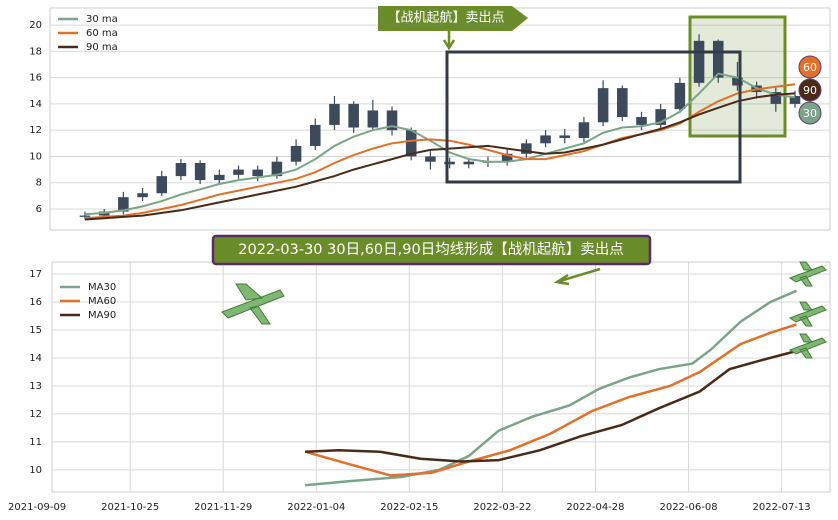  Describe the element at coordinates (102, 315) in the screenshot. I see `legend-label: MA90` at that location.